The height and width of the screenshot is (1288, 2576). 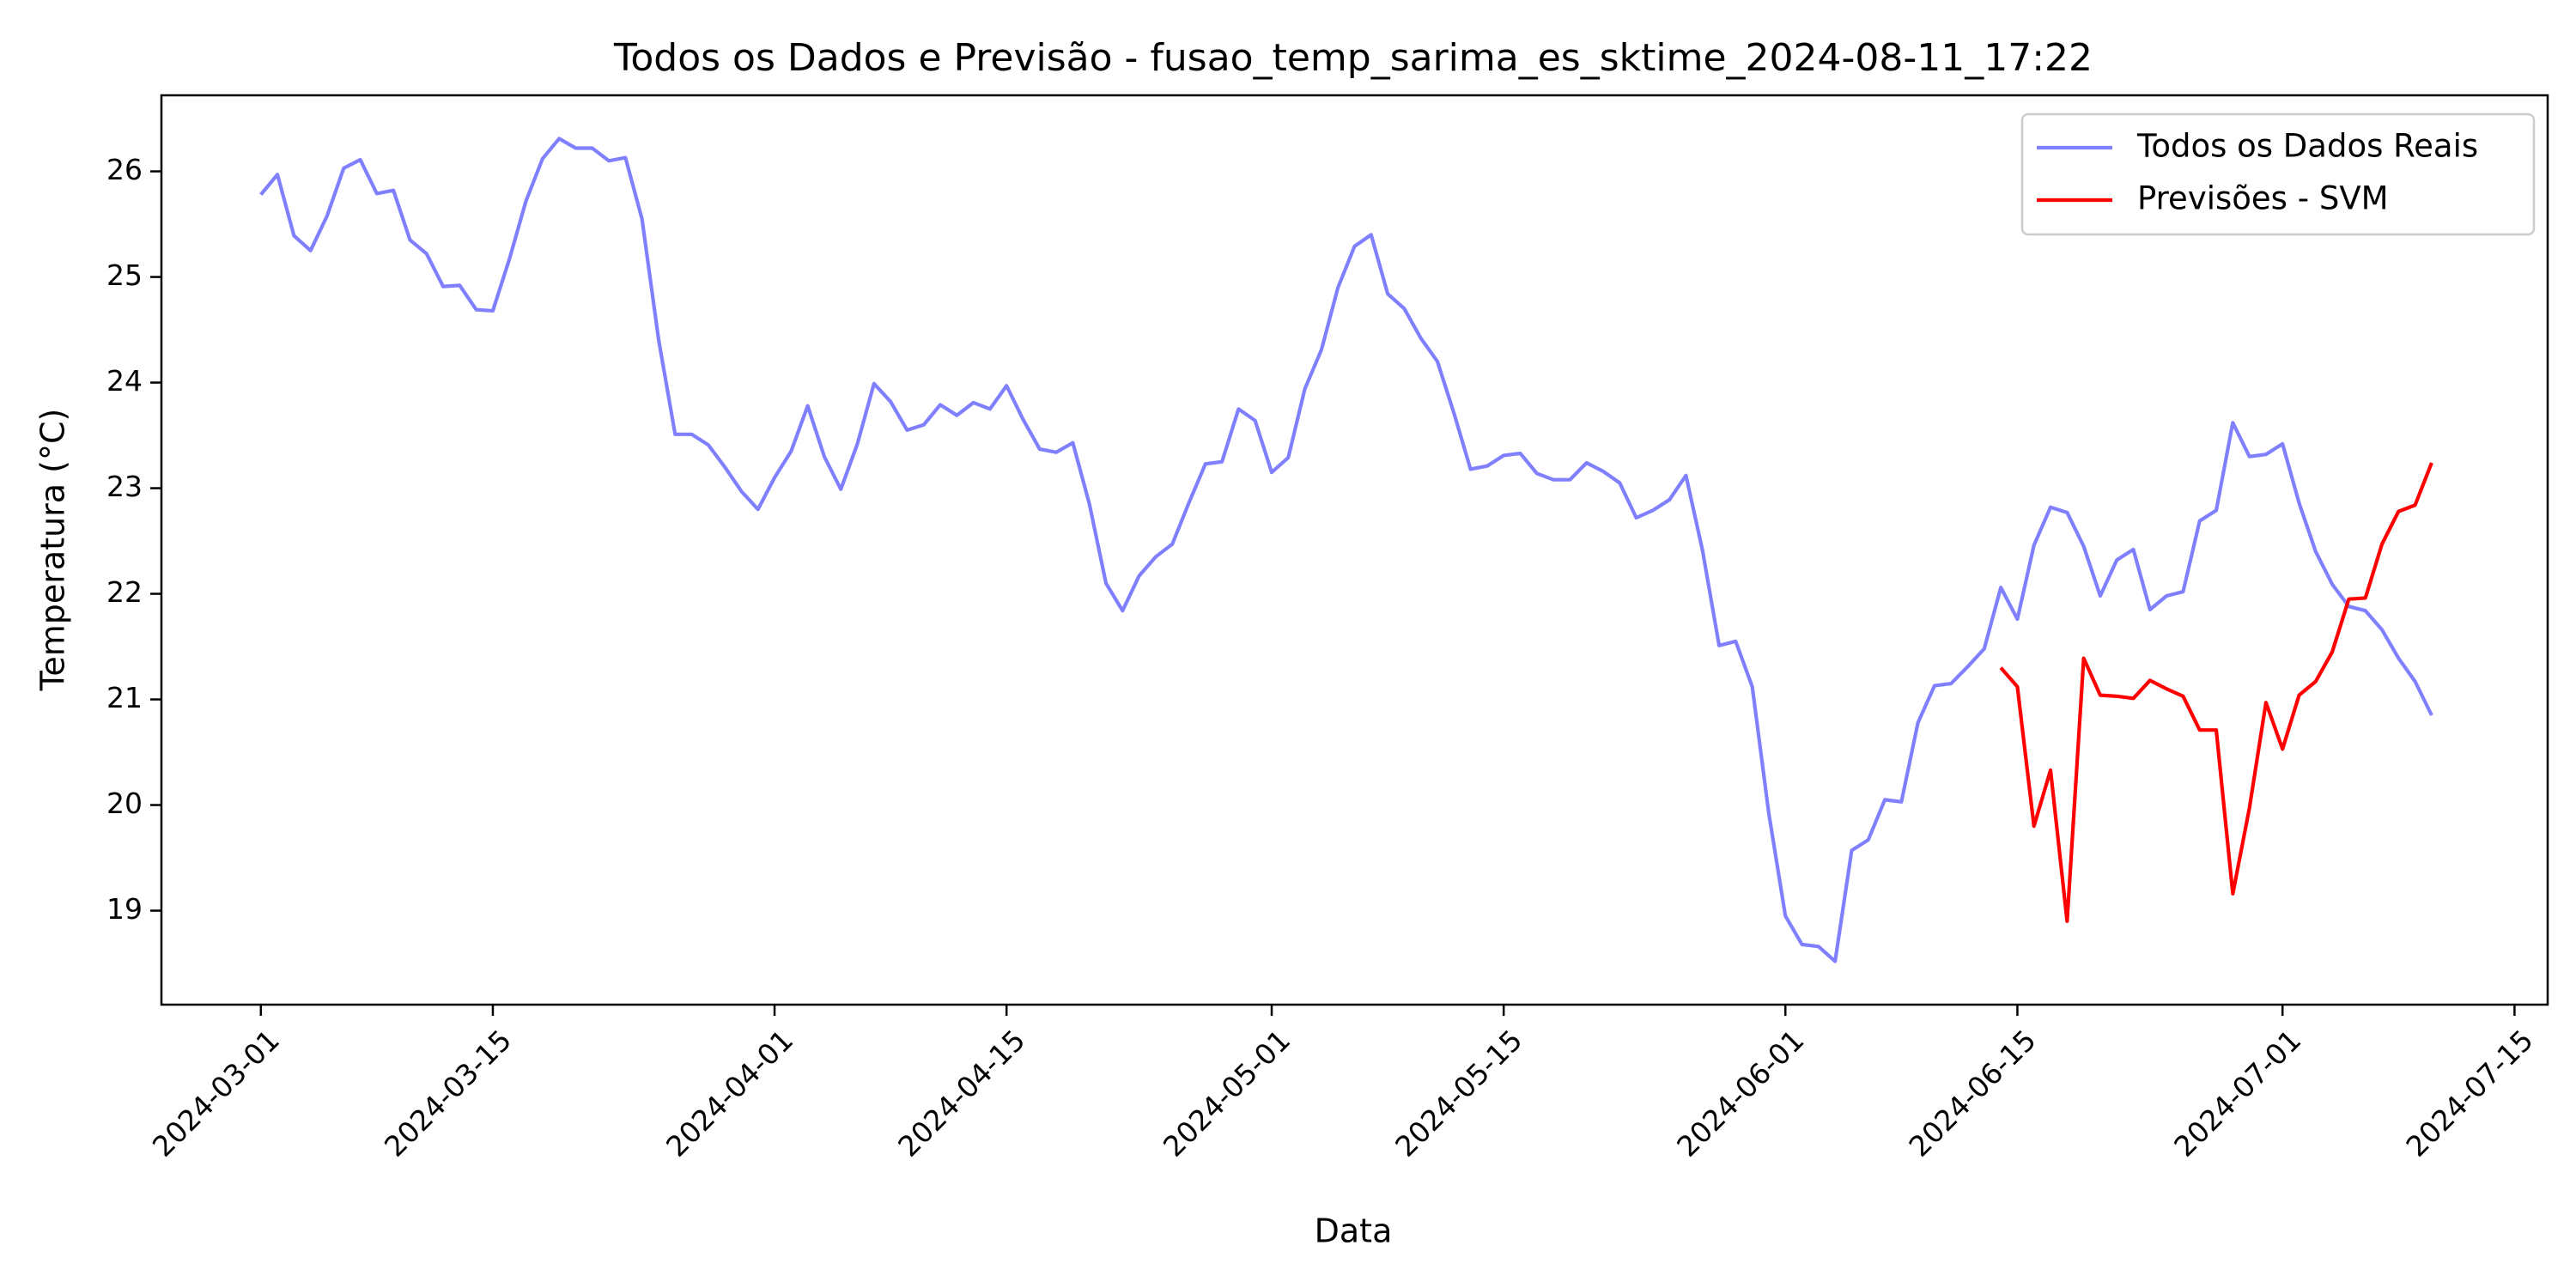 What do you see at coordinates (124, 486) in the screenshot?
I see `y-tick-label: 23` at bounding box center [124, 486].